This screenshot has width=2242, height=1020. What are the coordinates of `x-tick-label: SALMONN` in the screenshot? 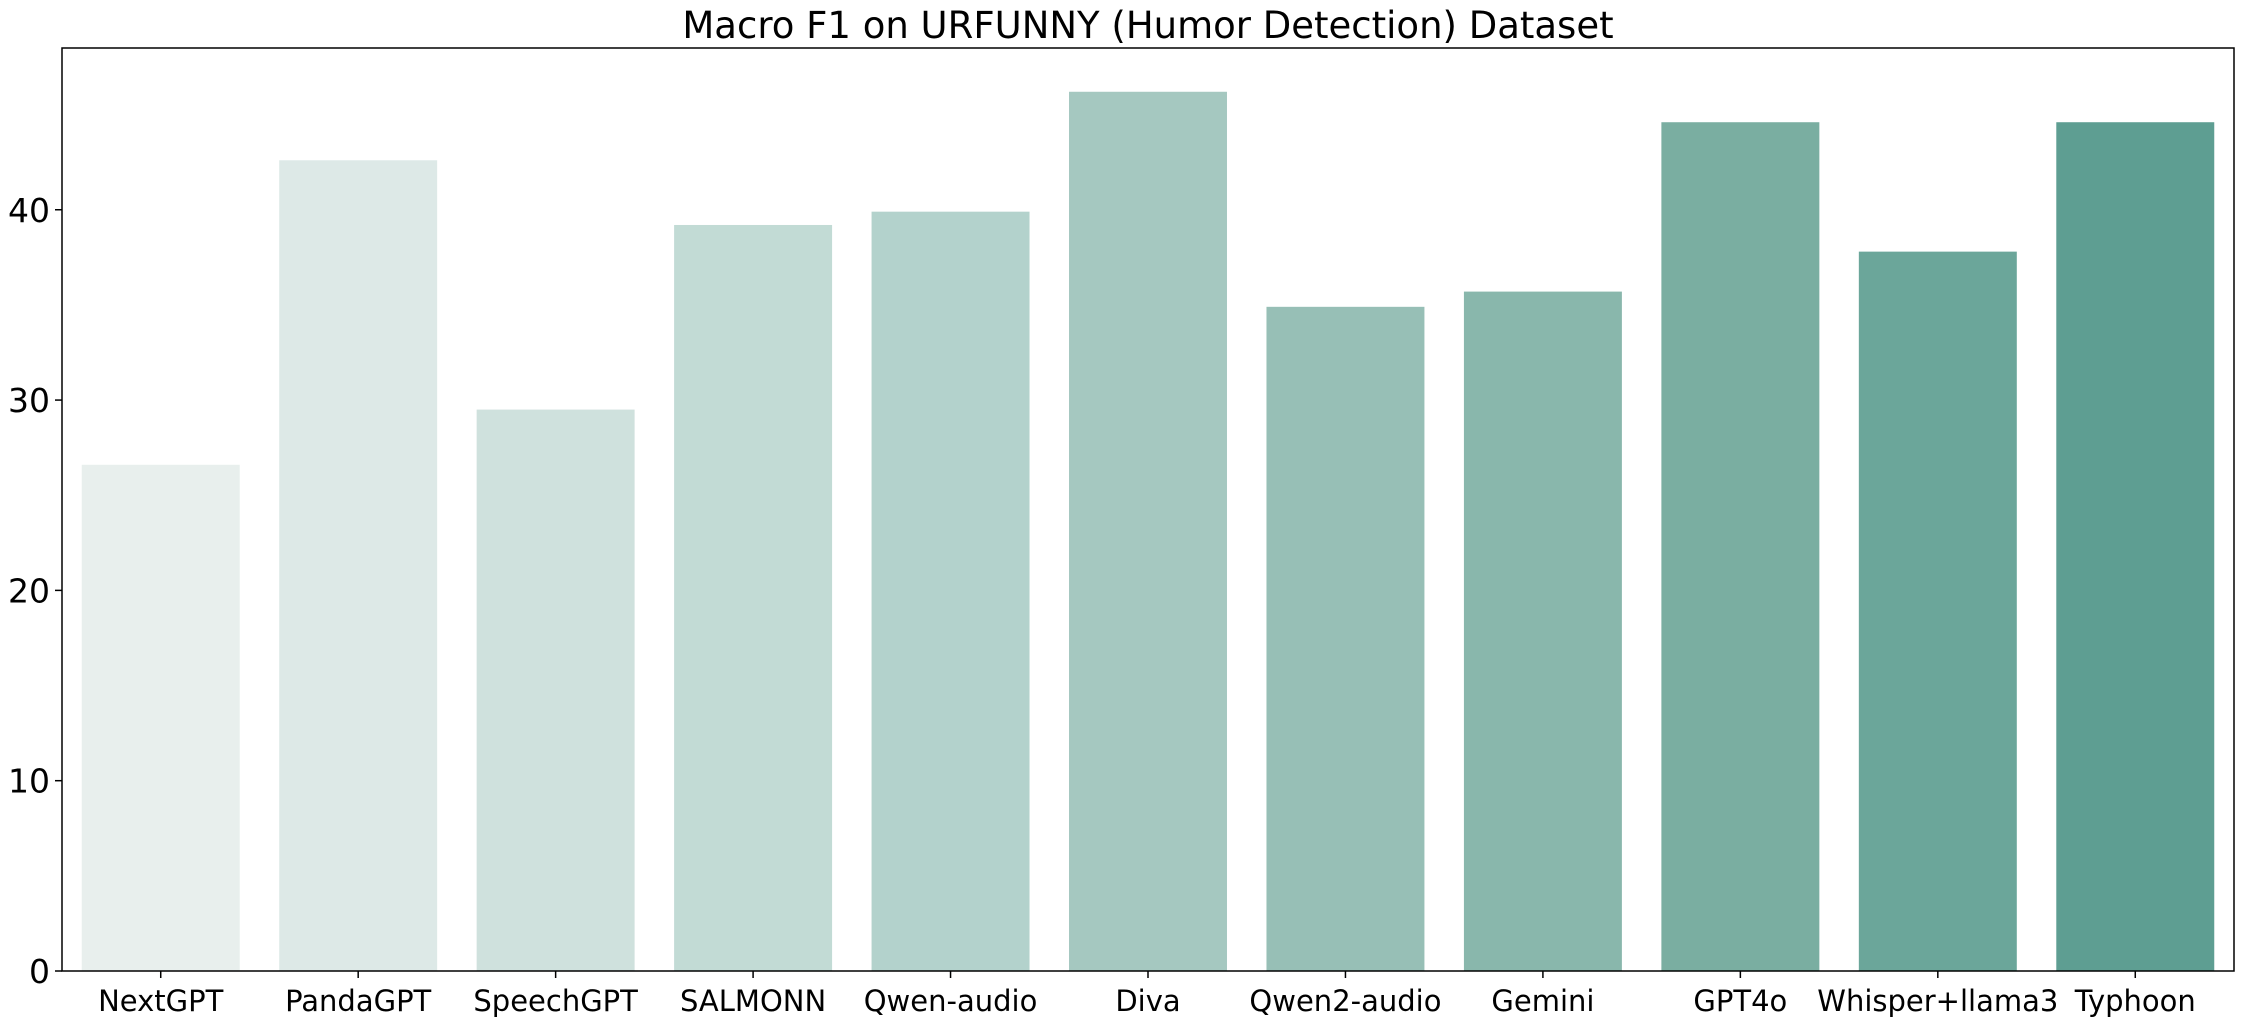 It's located at (753, 1001).